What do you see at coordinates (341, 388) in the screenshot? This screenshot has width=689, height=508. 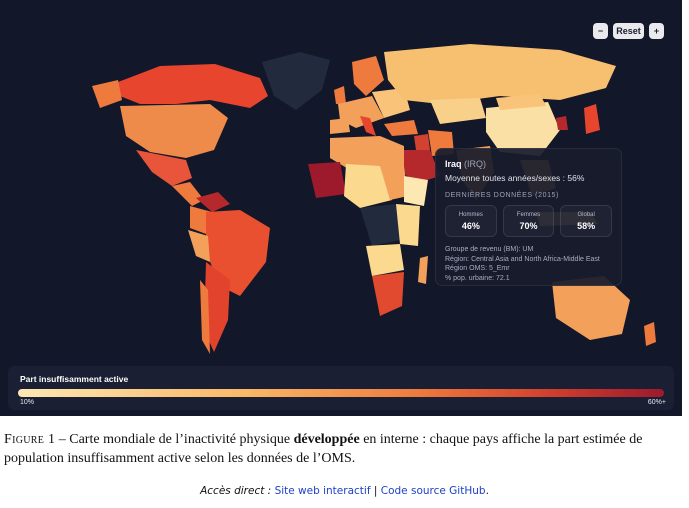 I see `color-legend: Part insuffisamment active 10% 60%+` at bounding box center [341, 388].